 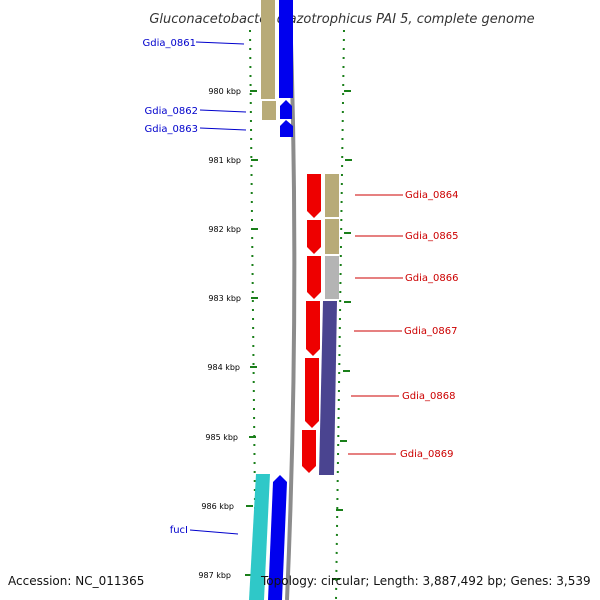 What do you see at coordinates (332, 195) in the screenshot?
I see `gene-gdia-0864-khaki` at bounding box center [332, 195].